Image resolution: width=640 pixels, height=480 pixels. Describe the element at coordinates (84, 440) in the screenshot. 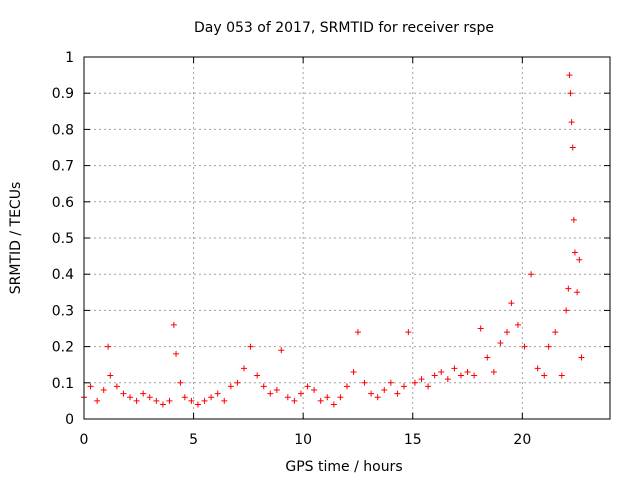

I see `x-tick-label: 0` at that location.